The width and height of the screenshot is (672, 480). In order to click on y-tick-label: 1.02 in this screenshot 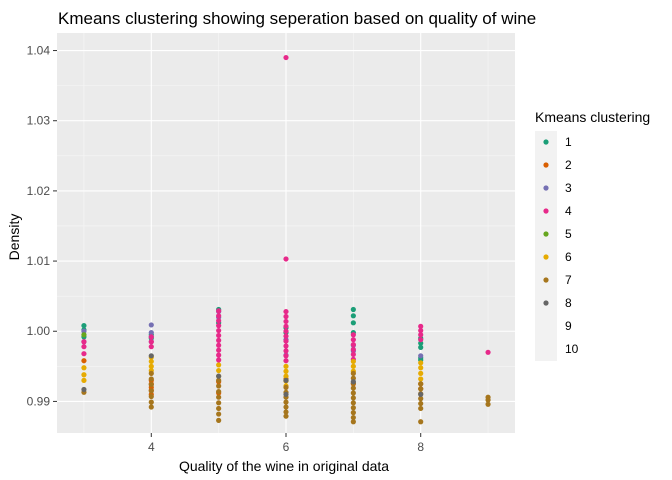, I will do `click(39, 191)`.